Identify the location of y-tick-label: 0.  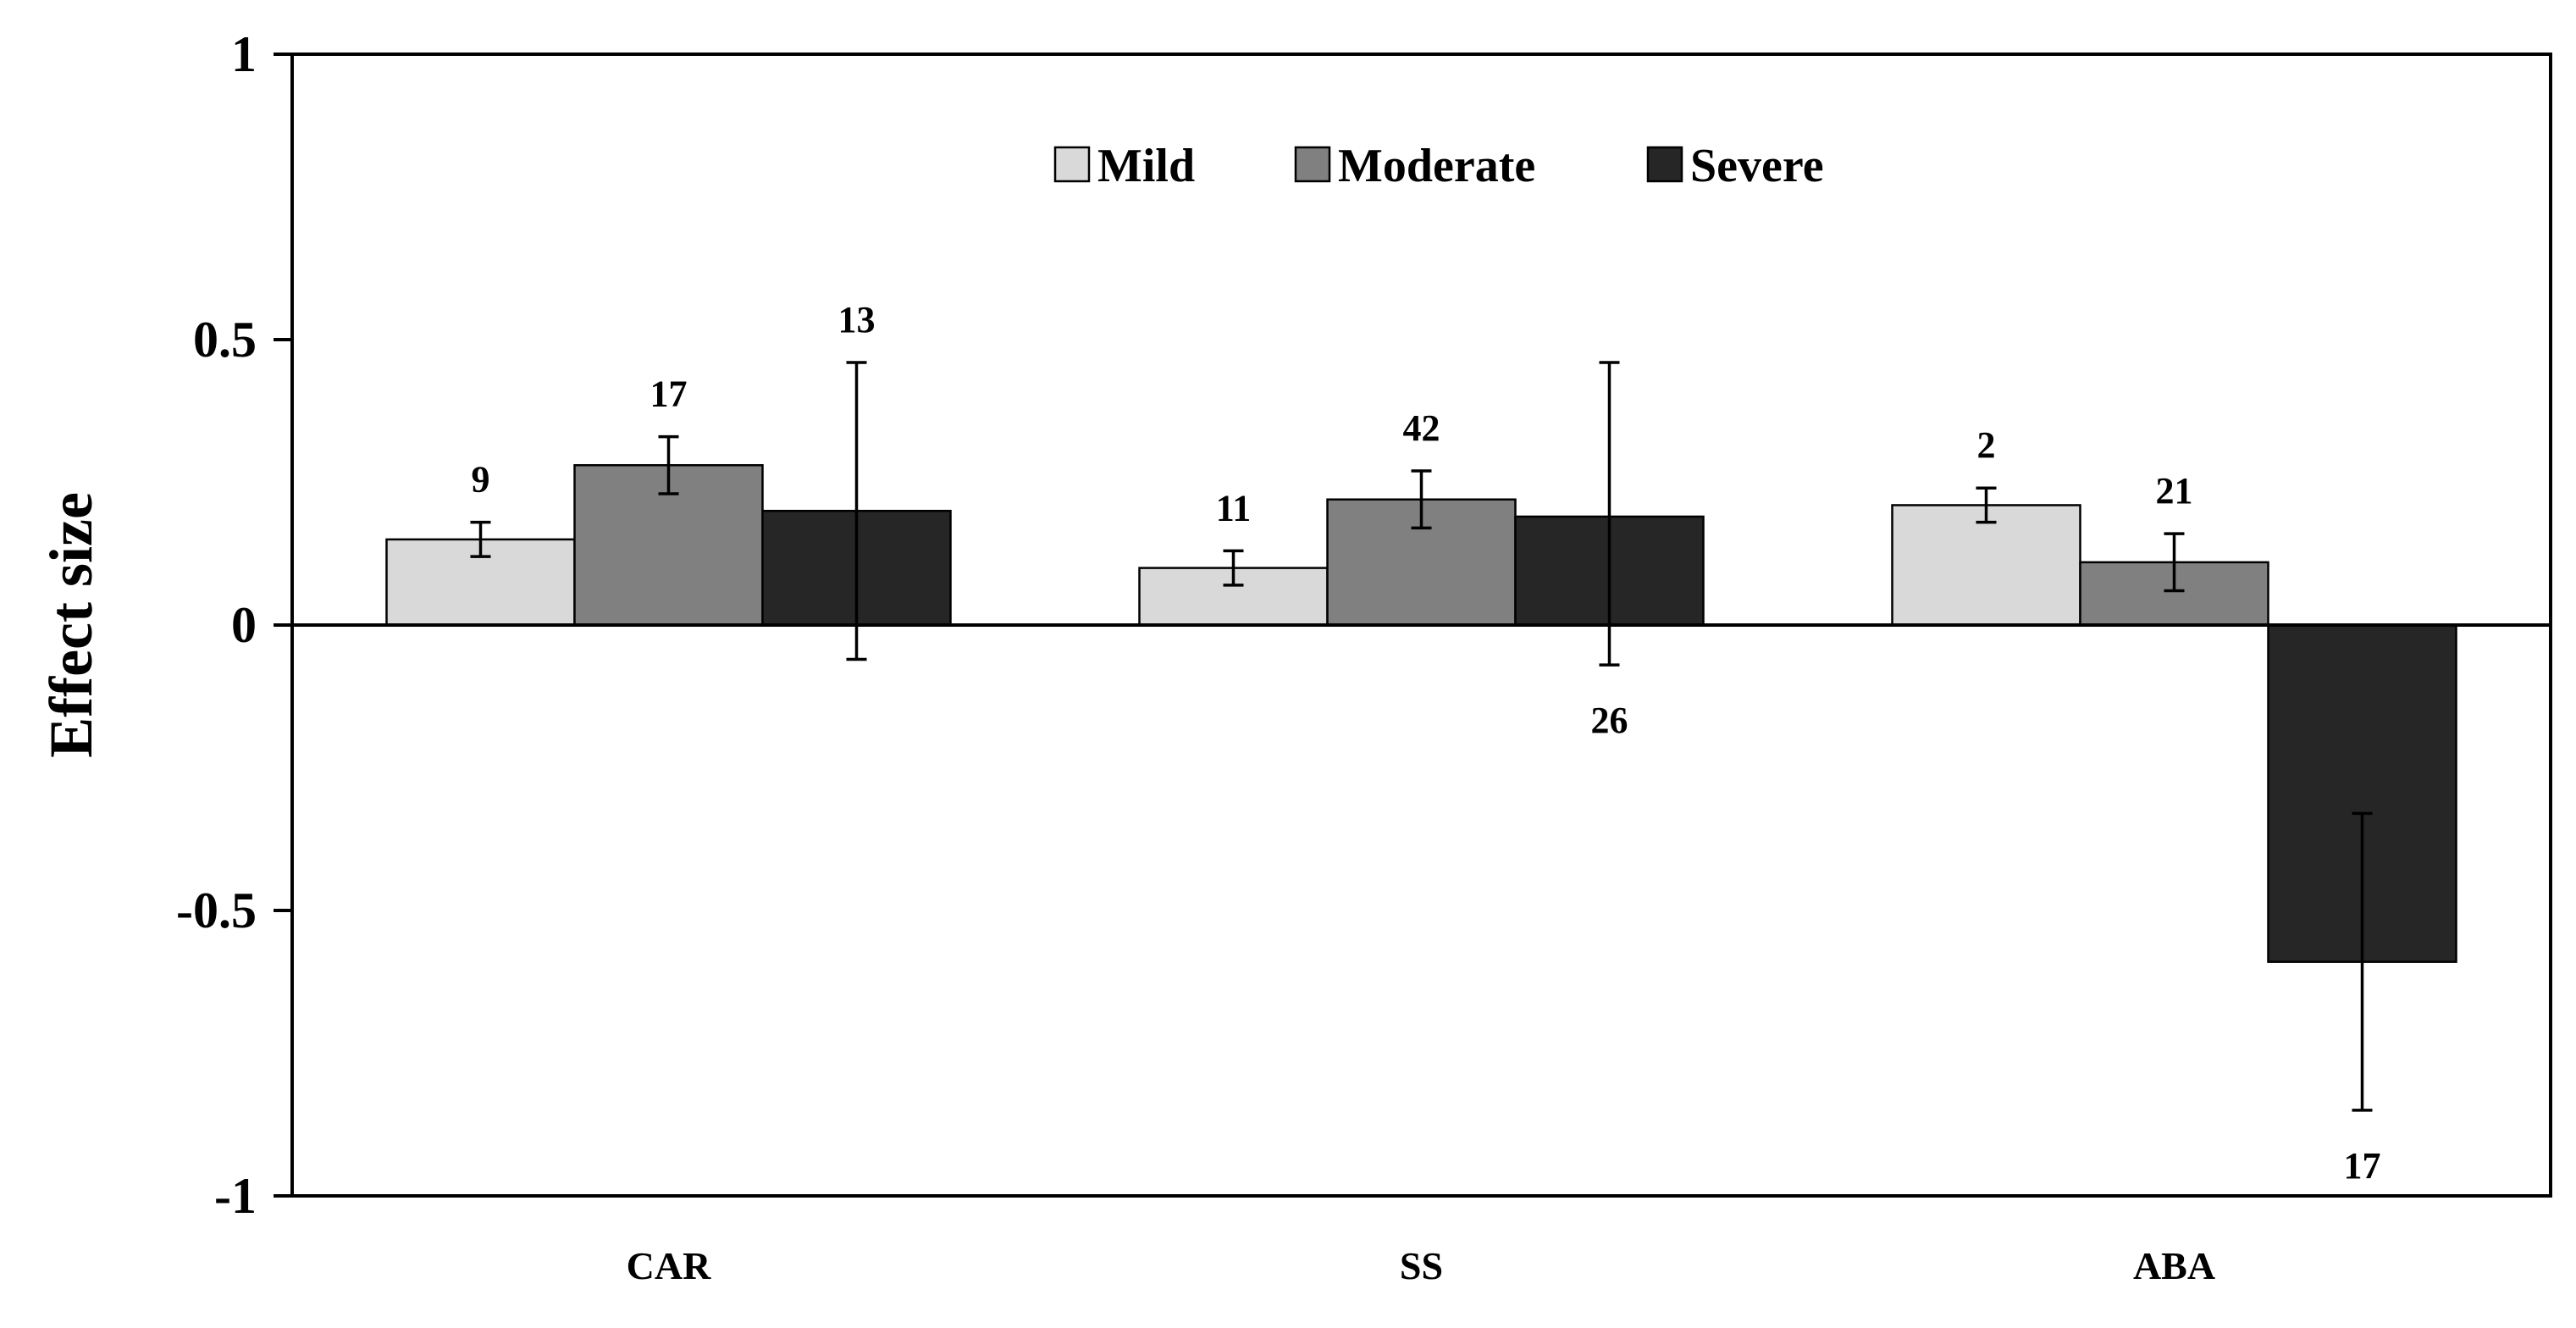
(244, 625).